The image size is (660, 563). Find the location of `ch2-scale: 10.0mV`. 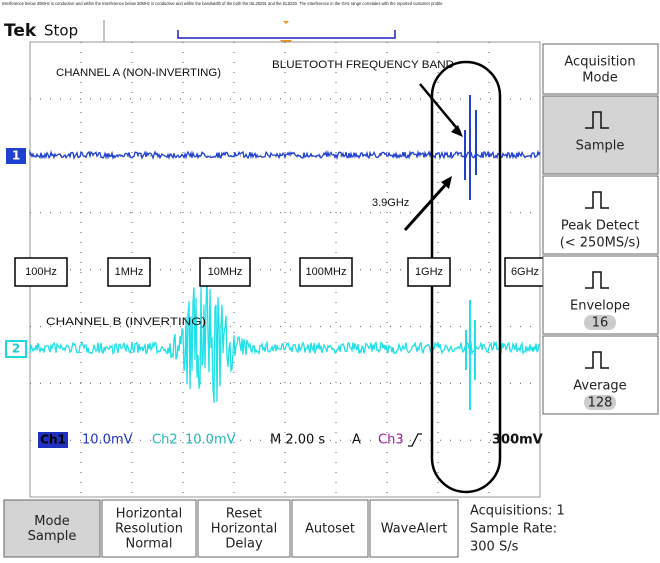

ch2-scale: 10.0mV is located at coordinates (210, 440).